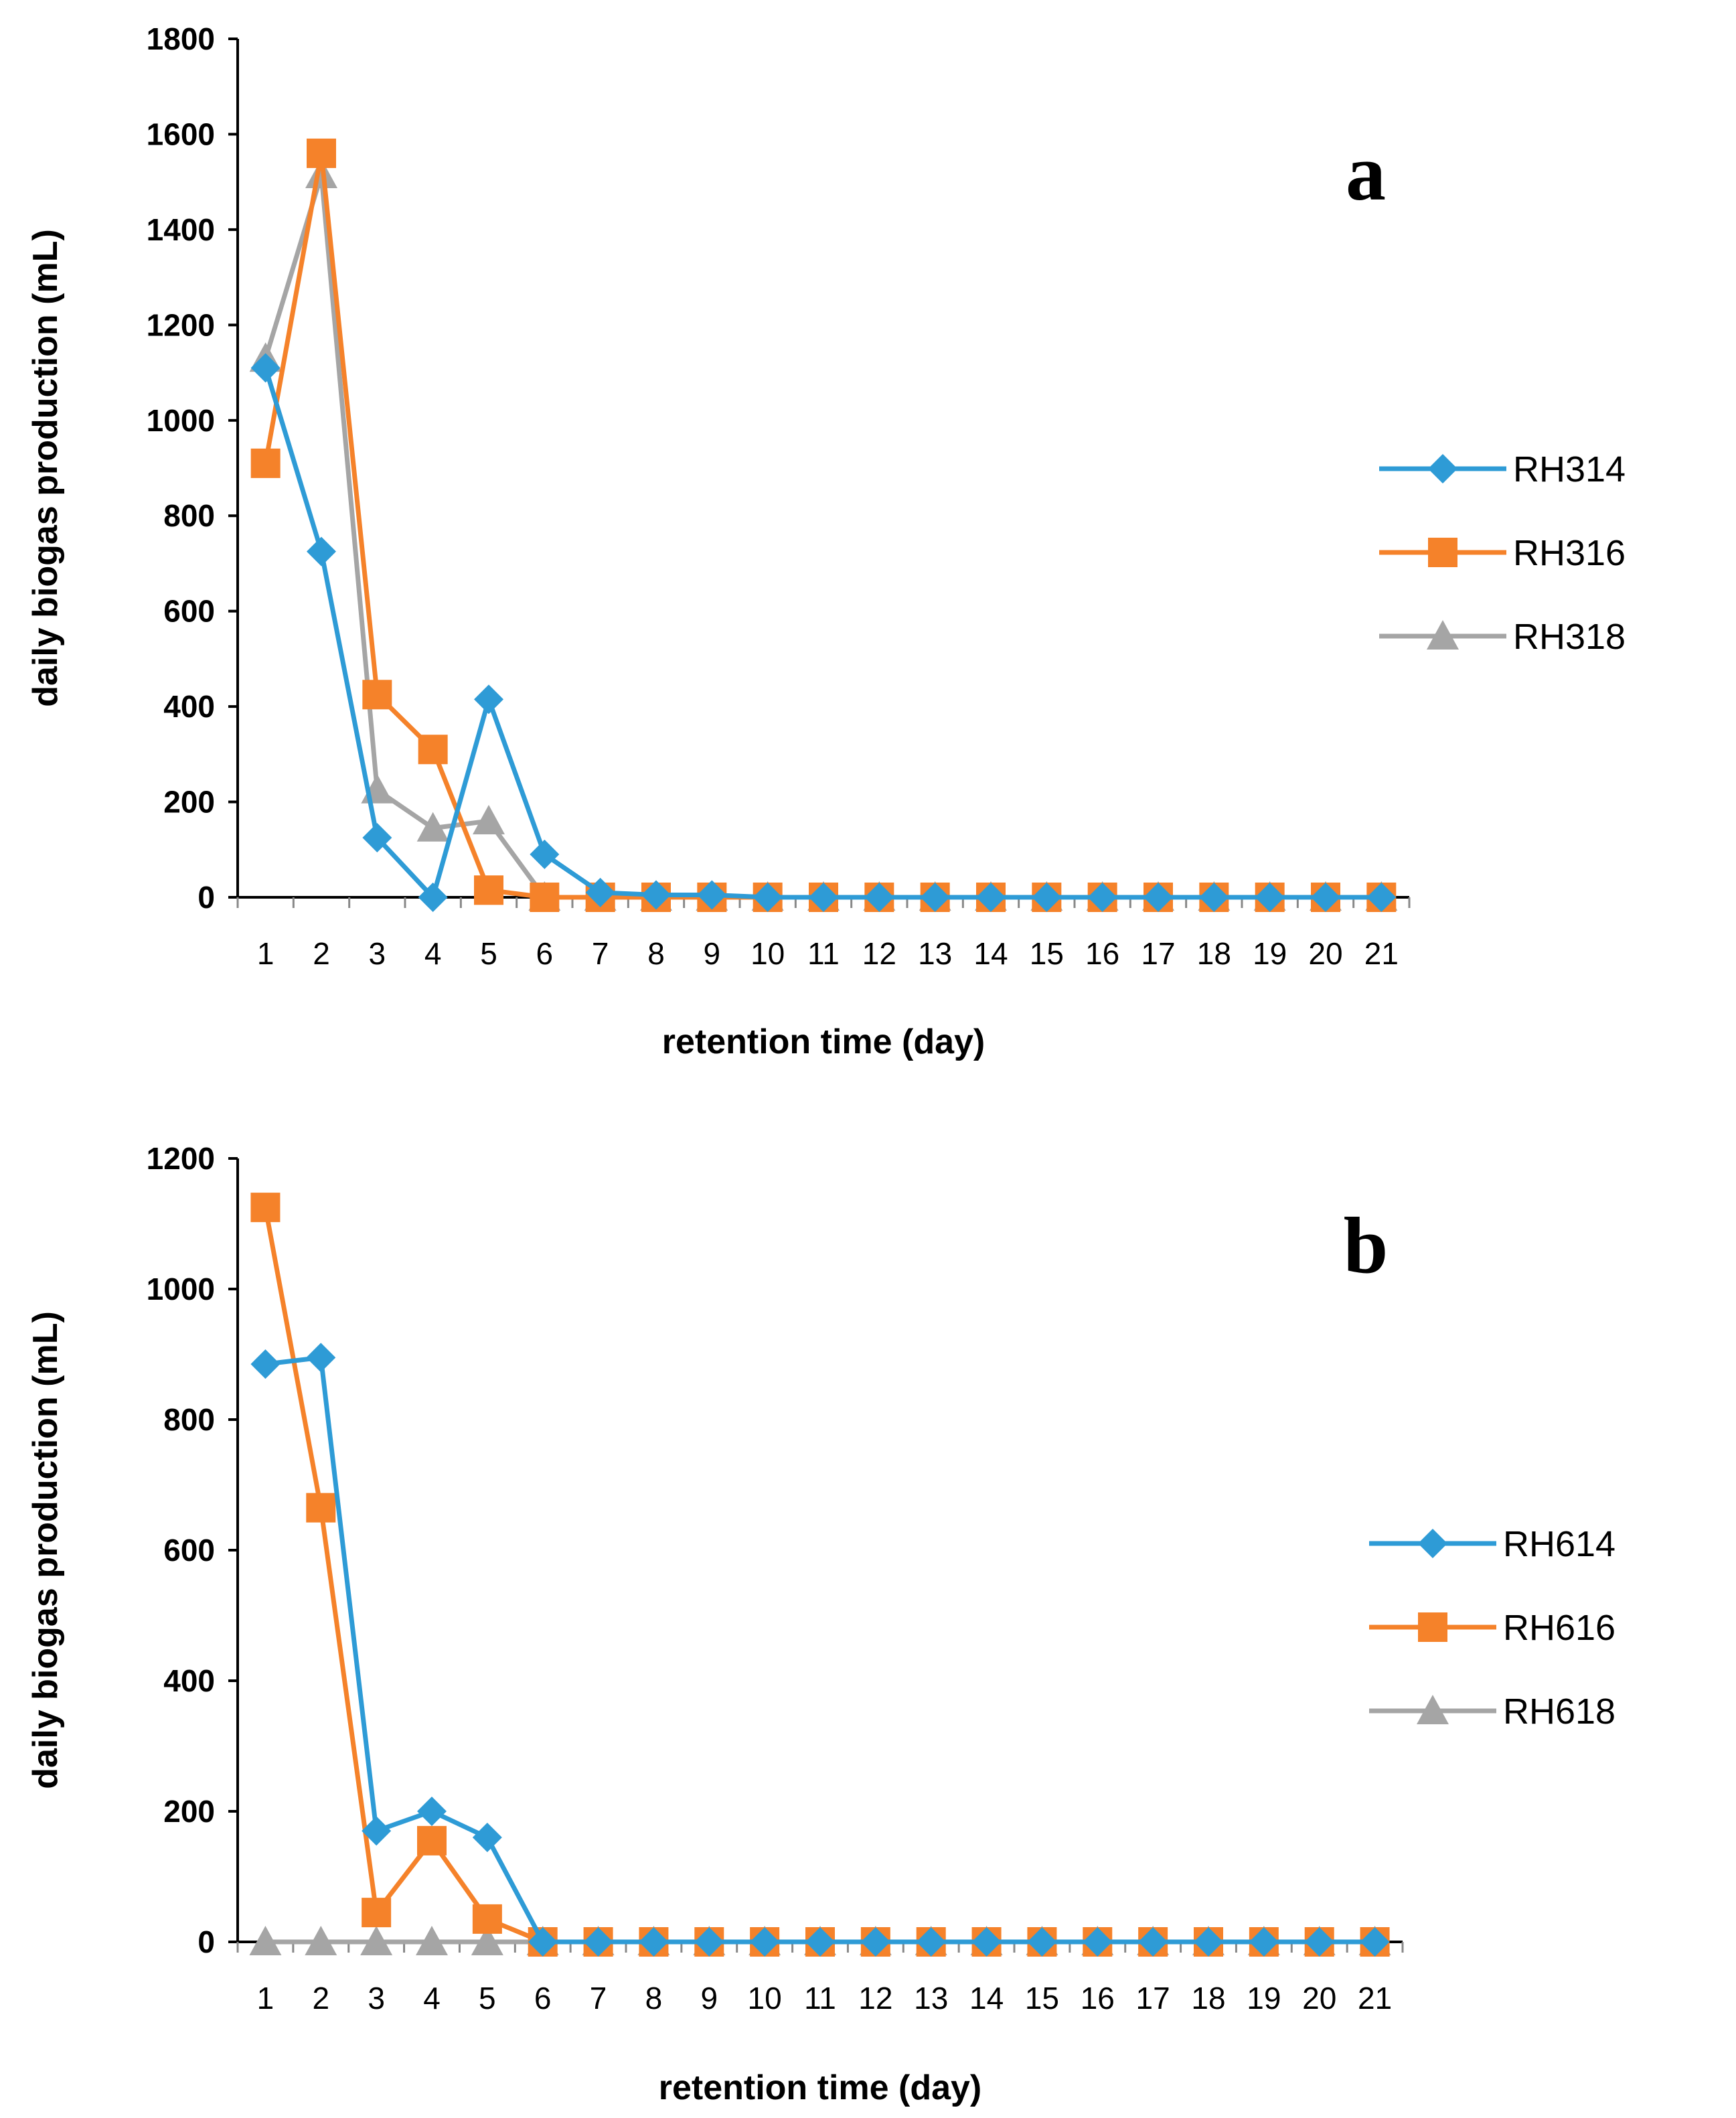  Describe the element at coordinates (1381, 953) in the screenshot. I see `x-tick-label: 21` at that location.